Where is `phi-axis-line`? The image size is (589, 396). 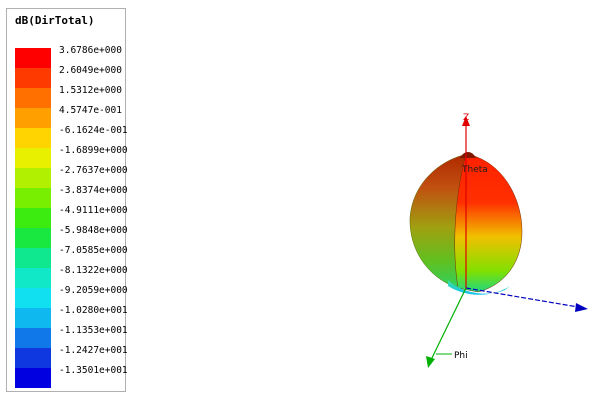 phi-axis-line is located at coordinates (448, 325).